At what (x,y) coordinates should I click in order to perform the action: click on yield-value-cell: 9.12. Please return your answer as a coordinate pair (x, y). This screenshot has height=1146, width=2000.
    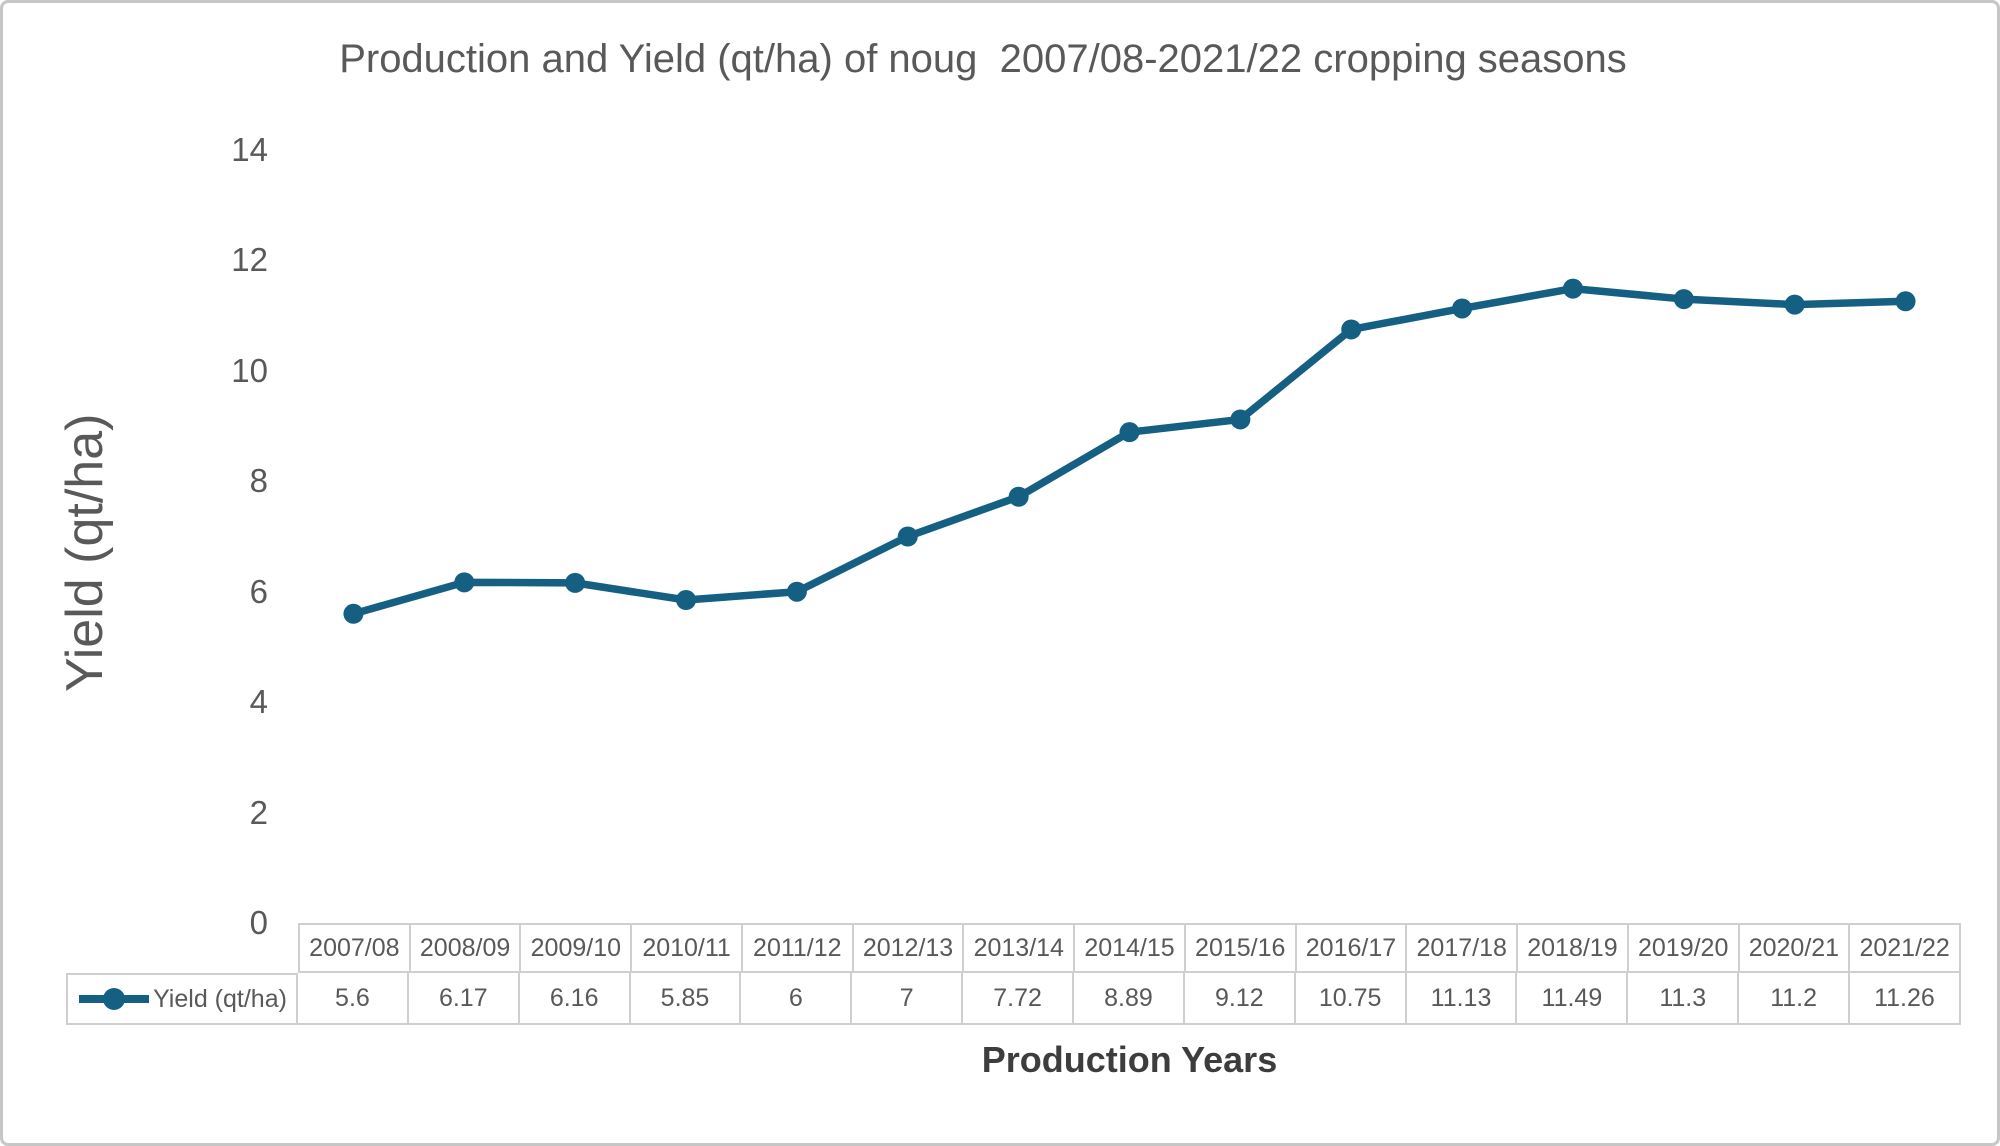
    Looking at the image, I should click on (1240, 999).